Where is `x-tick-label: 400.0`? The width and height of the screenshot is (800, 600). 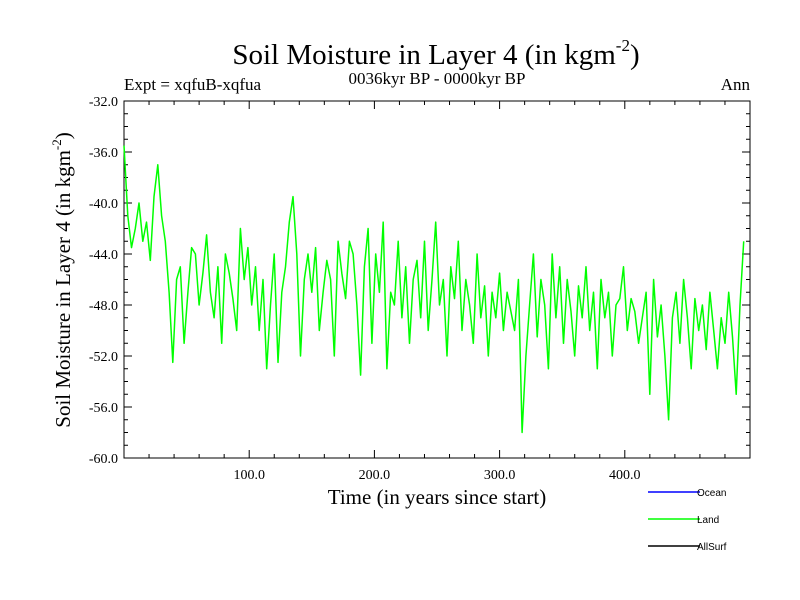 x-tick-label: 400.0 is located at coordinates (625, 475).